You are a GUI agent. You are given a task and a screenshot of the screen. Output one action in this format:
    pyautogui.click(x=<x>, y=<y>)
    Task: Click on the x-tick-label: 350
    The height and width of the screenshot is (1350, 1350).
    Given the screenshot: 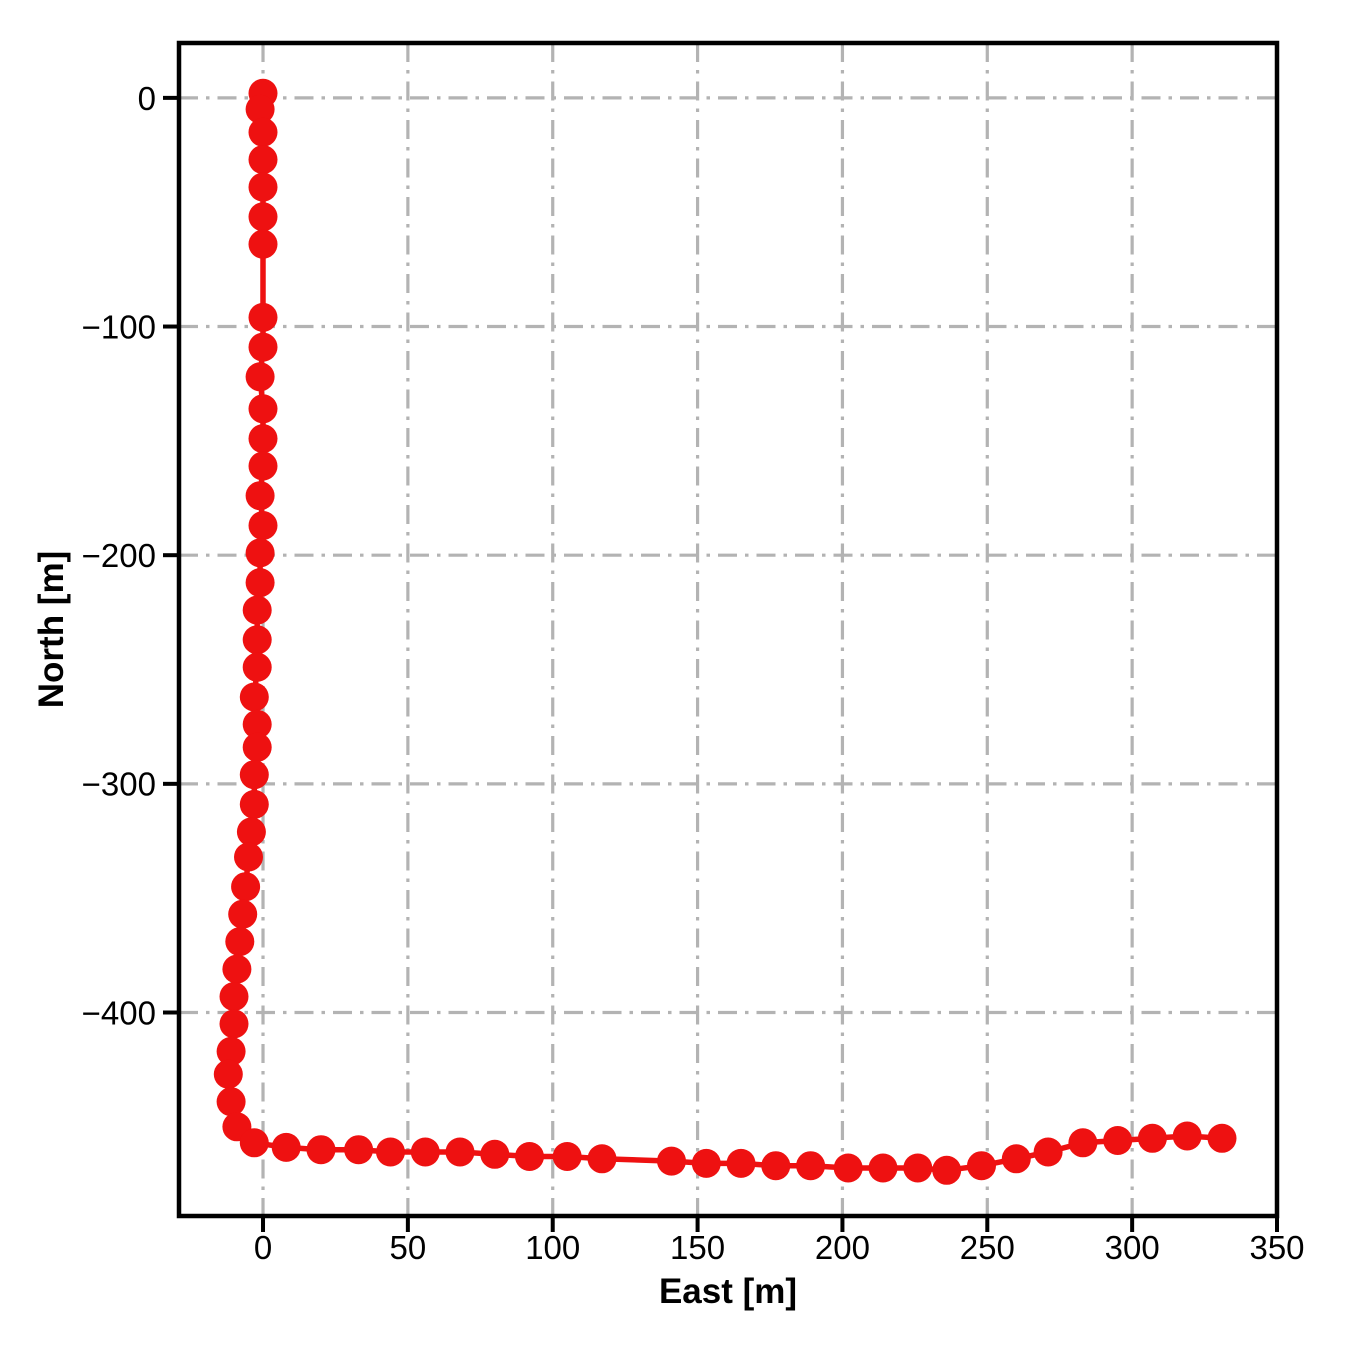 What is the action you would take?
    pyautogui.click(x=1276, y=1247)
    